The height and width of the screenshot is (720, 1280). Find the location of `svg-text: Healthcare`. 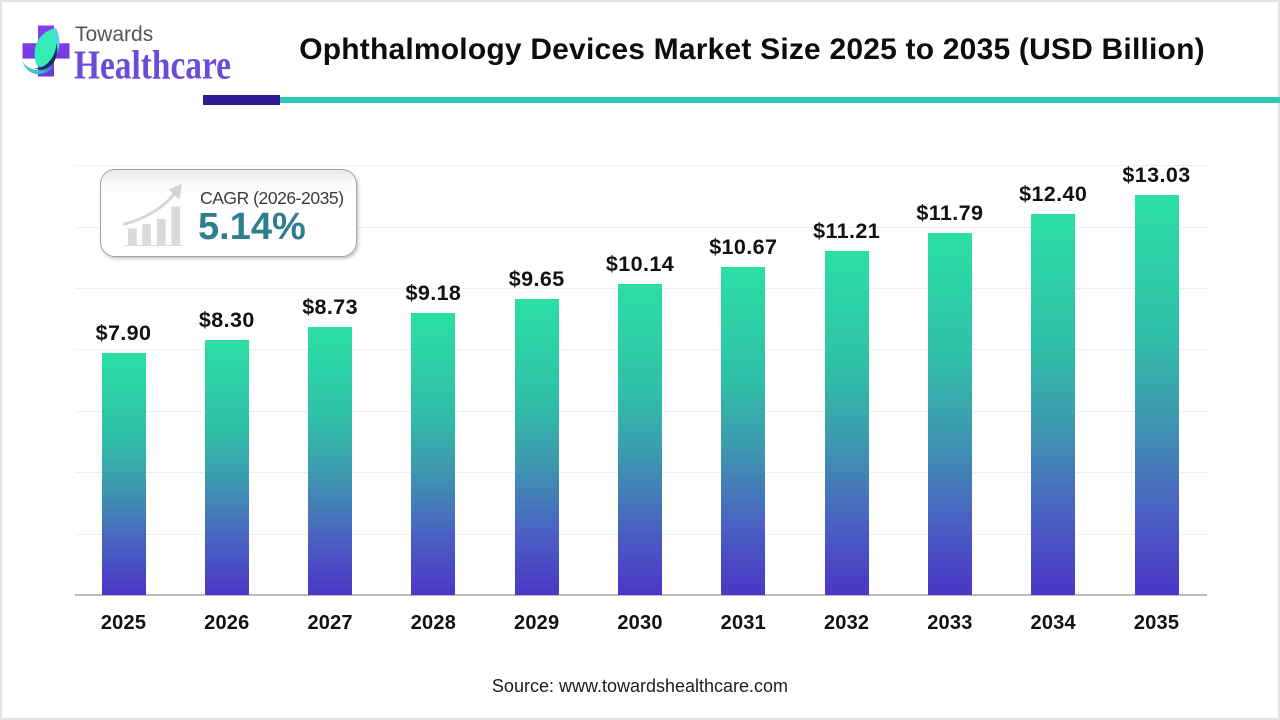

svg-text: Healthcare is located at coordinates (152, 65).